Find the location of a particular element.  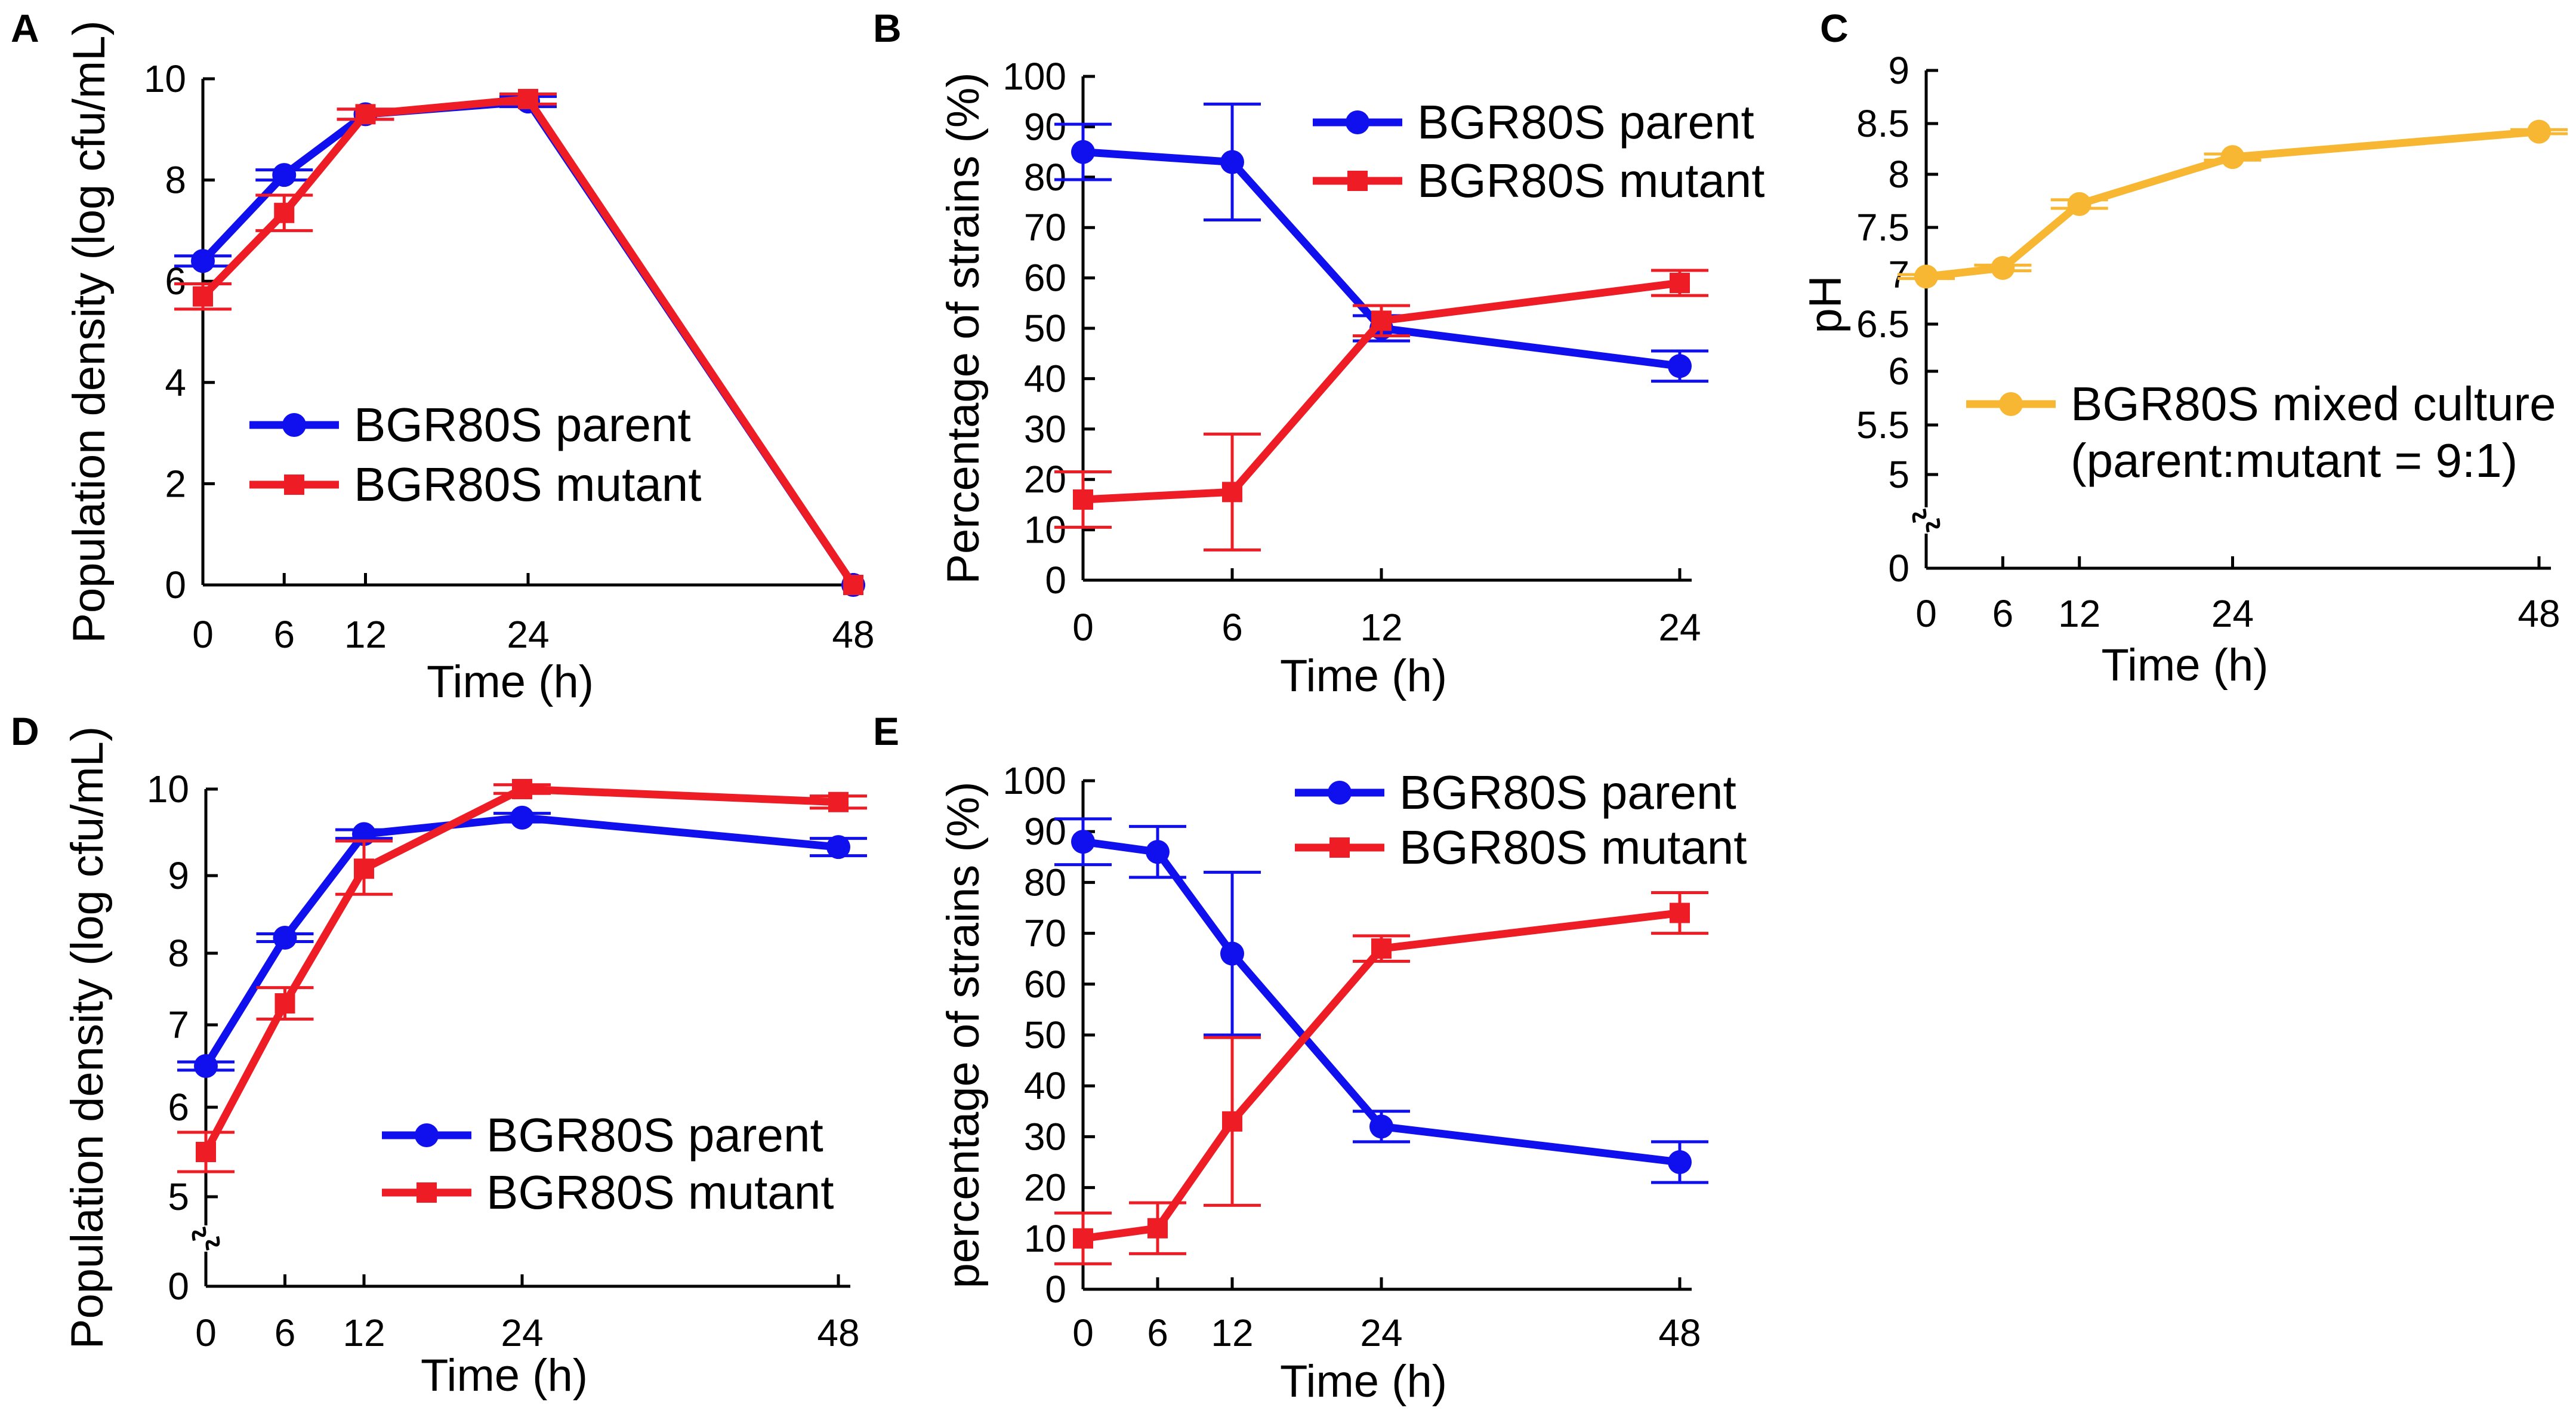

y-tick-label: 5 is located at coordinates (178, 1196).